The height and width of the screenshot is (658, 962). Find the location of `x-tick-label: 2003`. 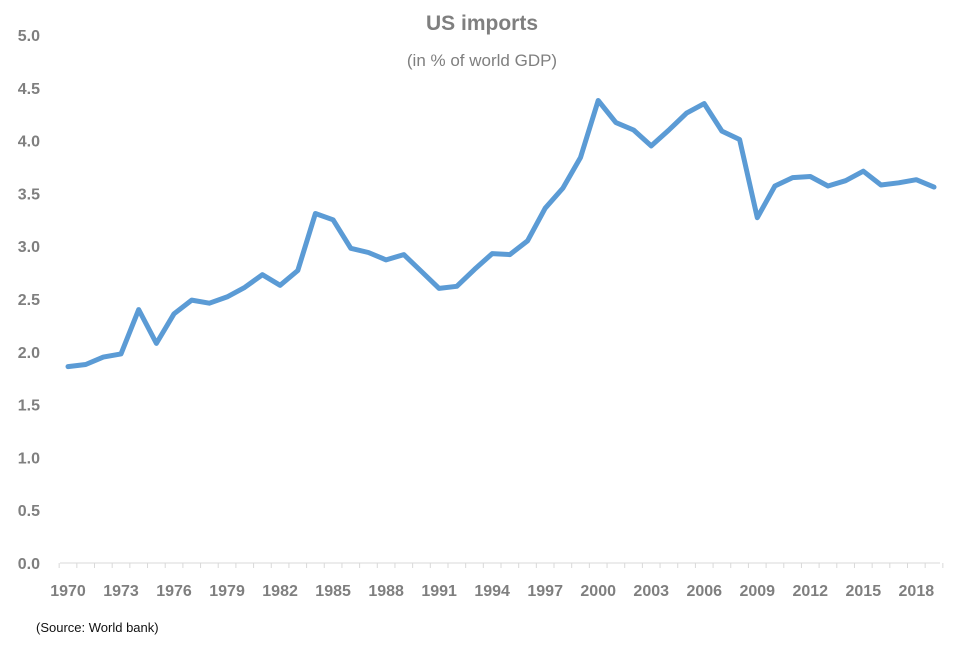

x-tick-label: 2003 is located at coordinates (651, 591).